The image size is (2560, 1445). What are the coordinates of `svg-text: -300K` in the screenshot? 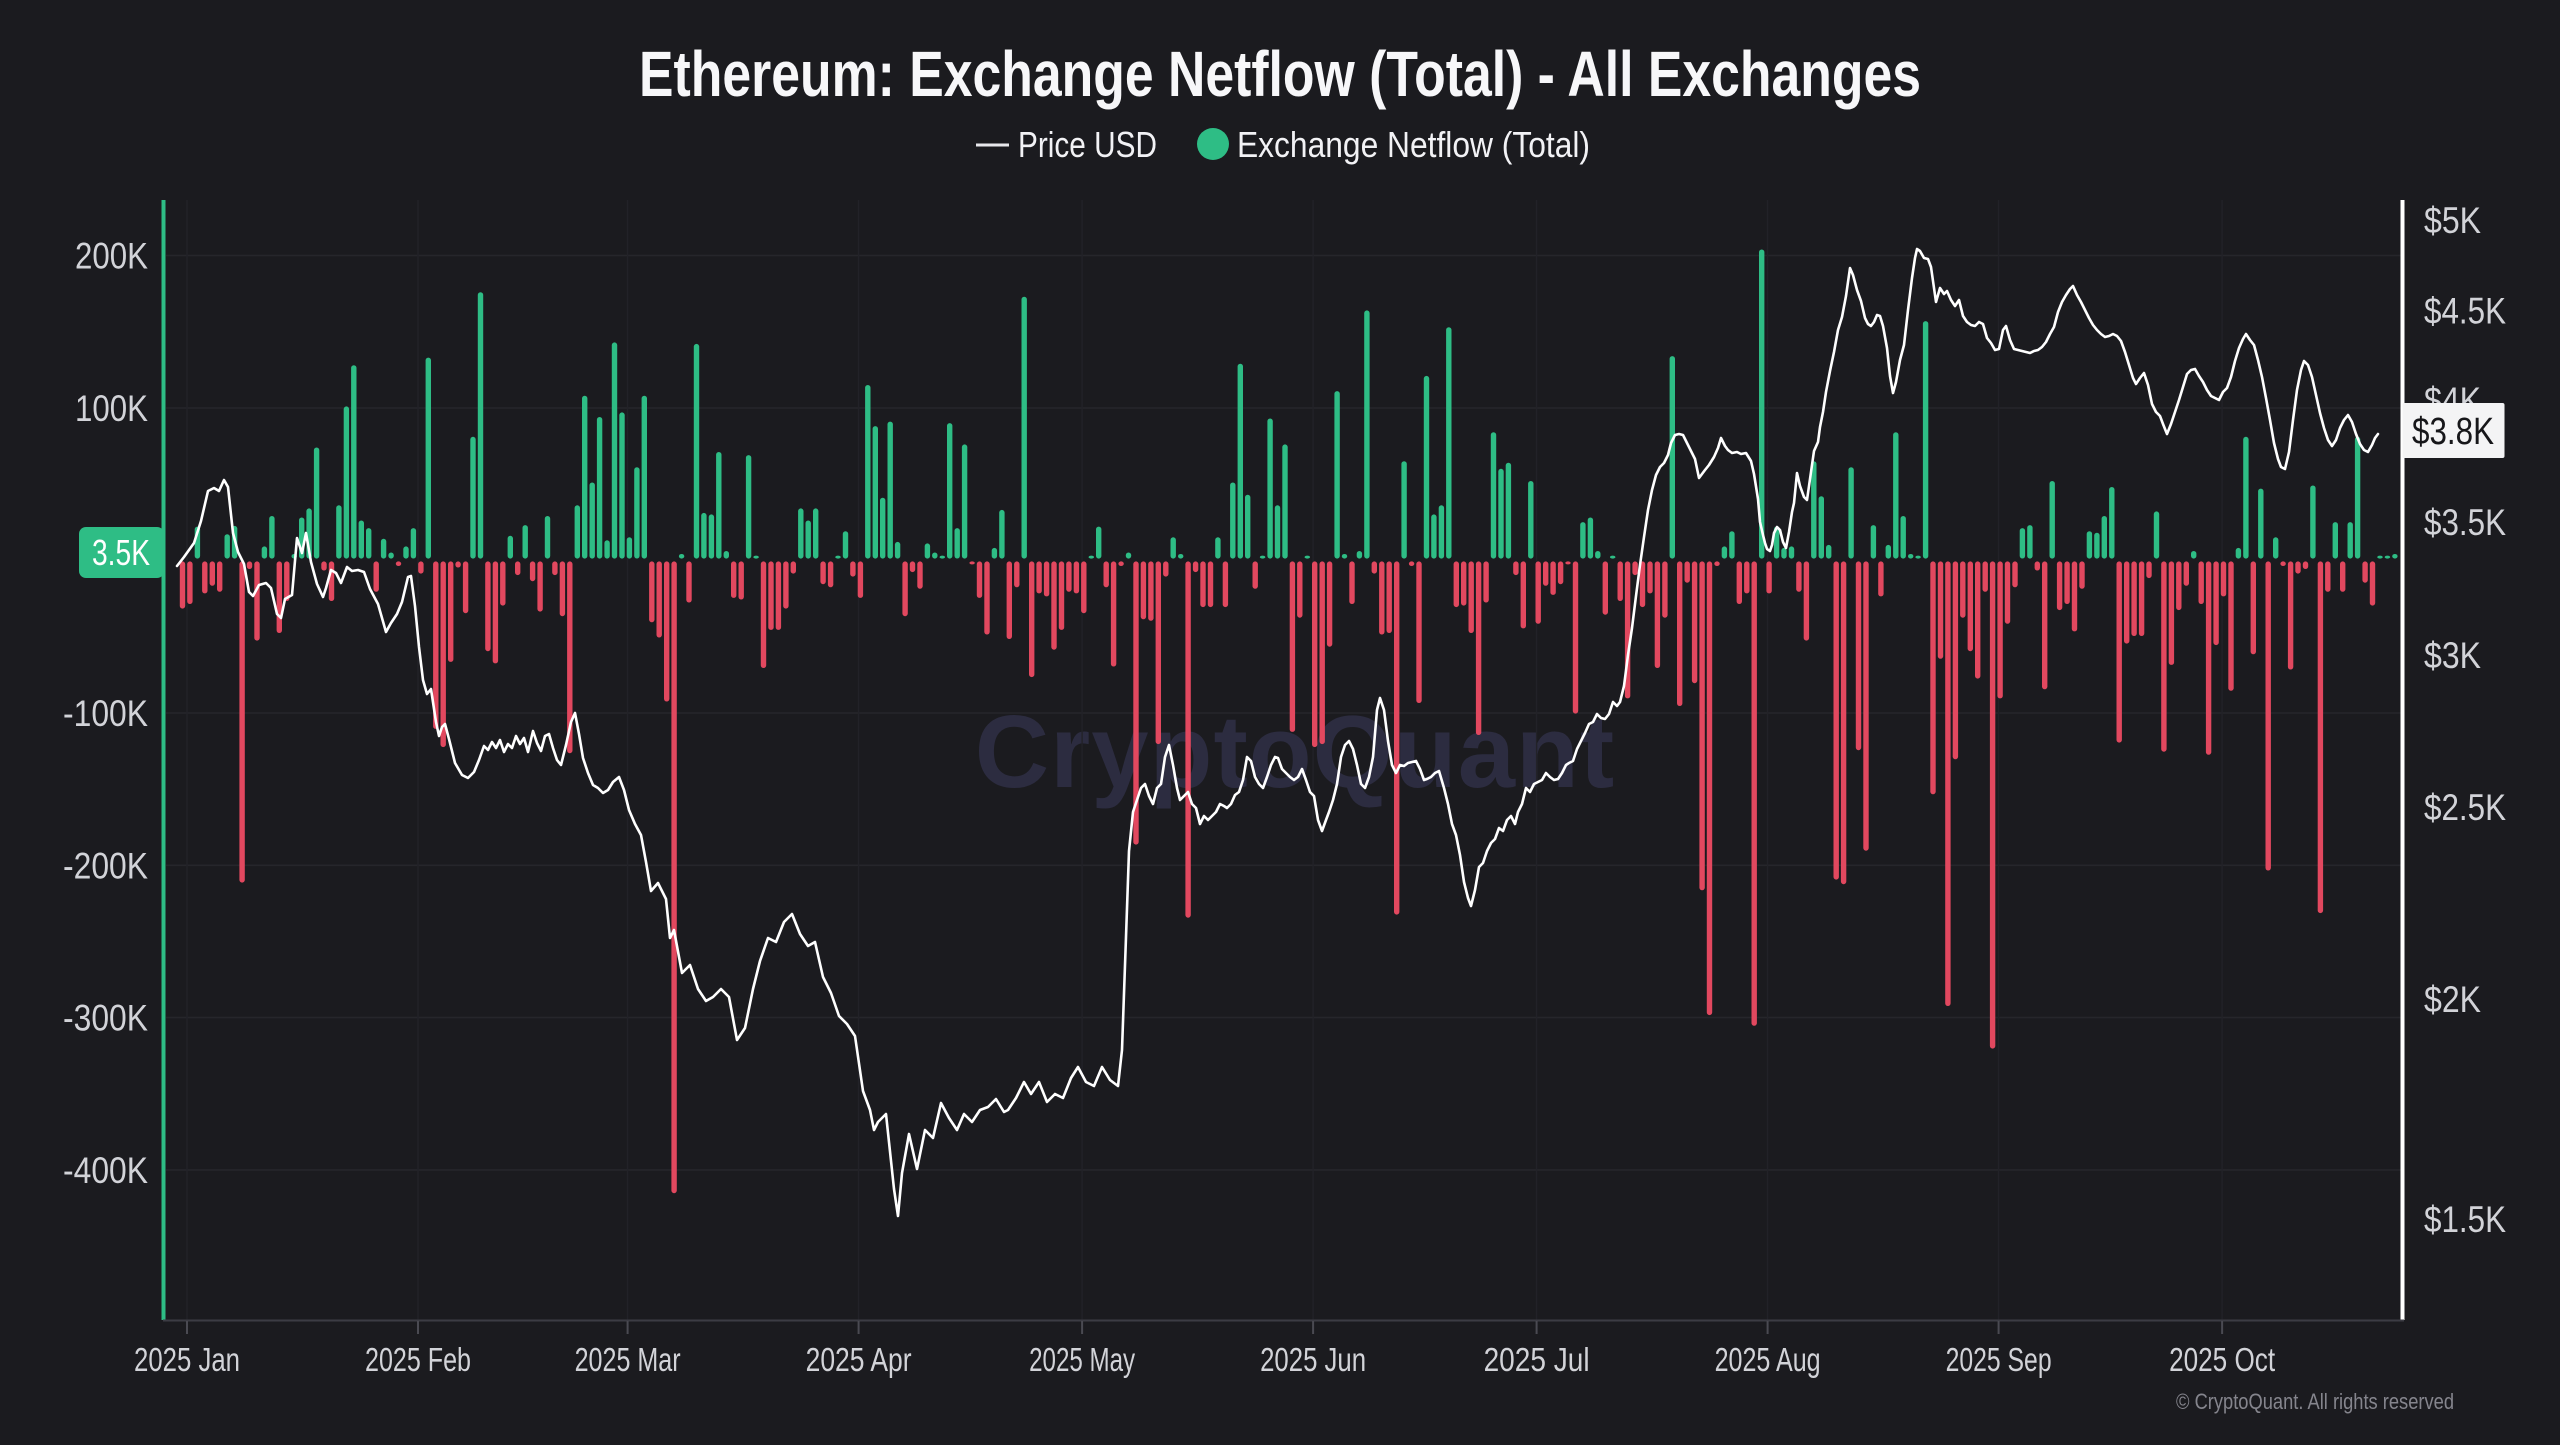 It's located at (105, 1018).